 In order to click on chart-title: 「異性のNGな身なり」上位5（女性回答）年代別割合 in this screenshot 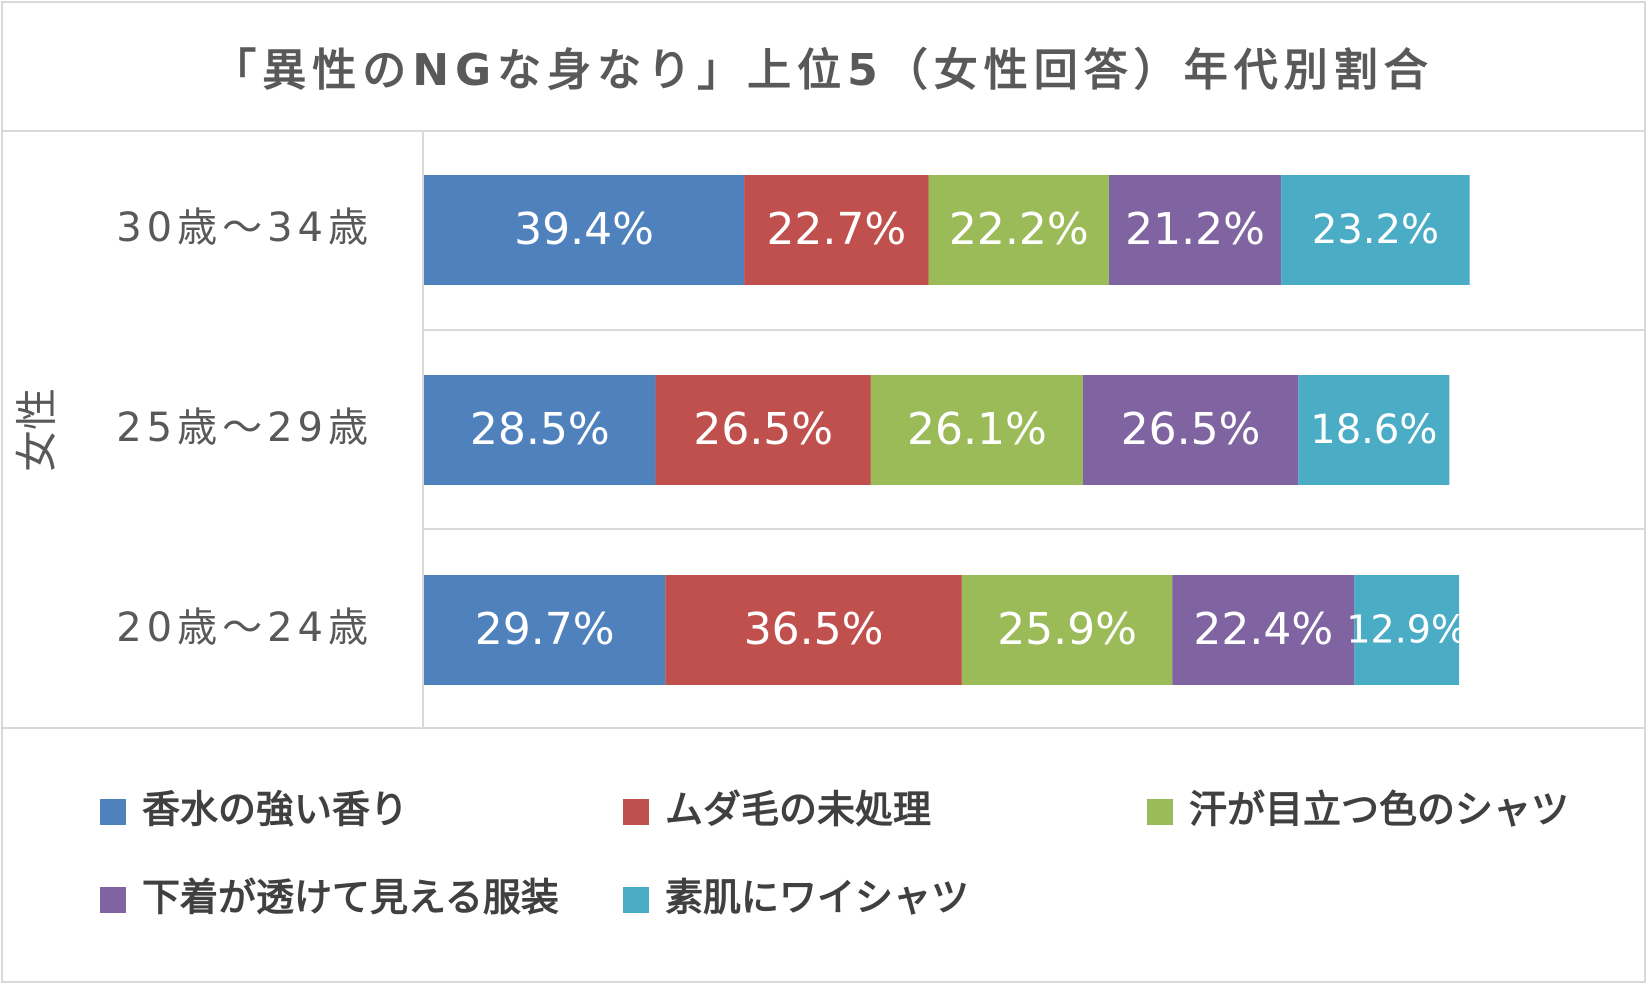, I will do `click(823, 70)`.